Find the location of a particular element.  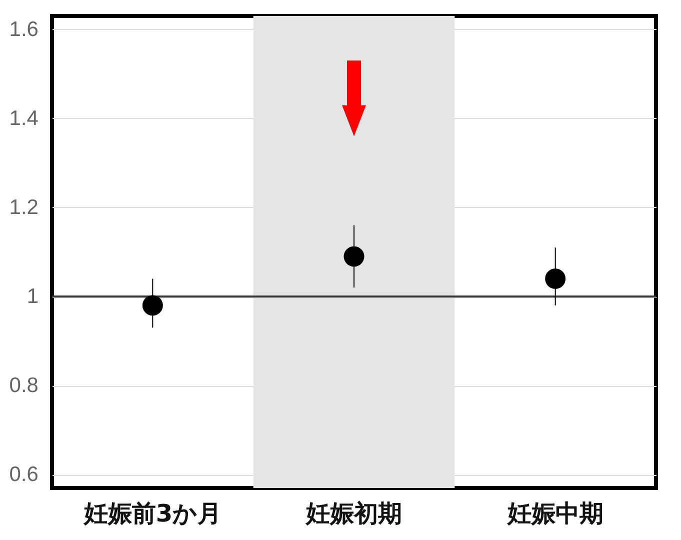

y-tick-label: 0.8 is located at coordinates (23, 386).